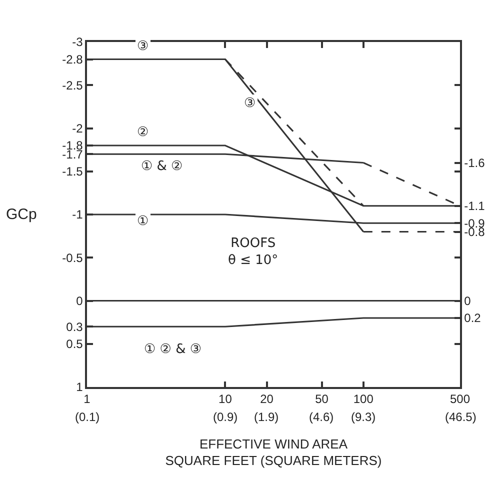 The height and width of the screenshot is (486, 498). What do you see at coordinates (321, 417) in the screenshot?
I see `text: (4.6)` at bounding box center [321, 417].